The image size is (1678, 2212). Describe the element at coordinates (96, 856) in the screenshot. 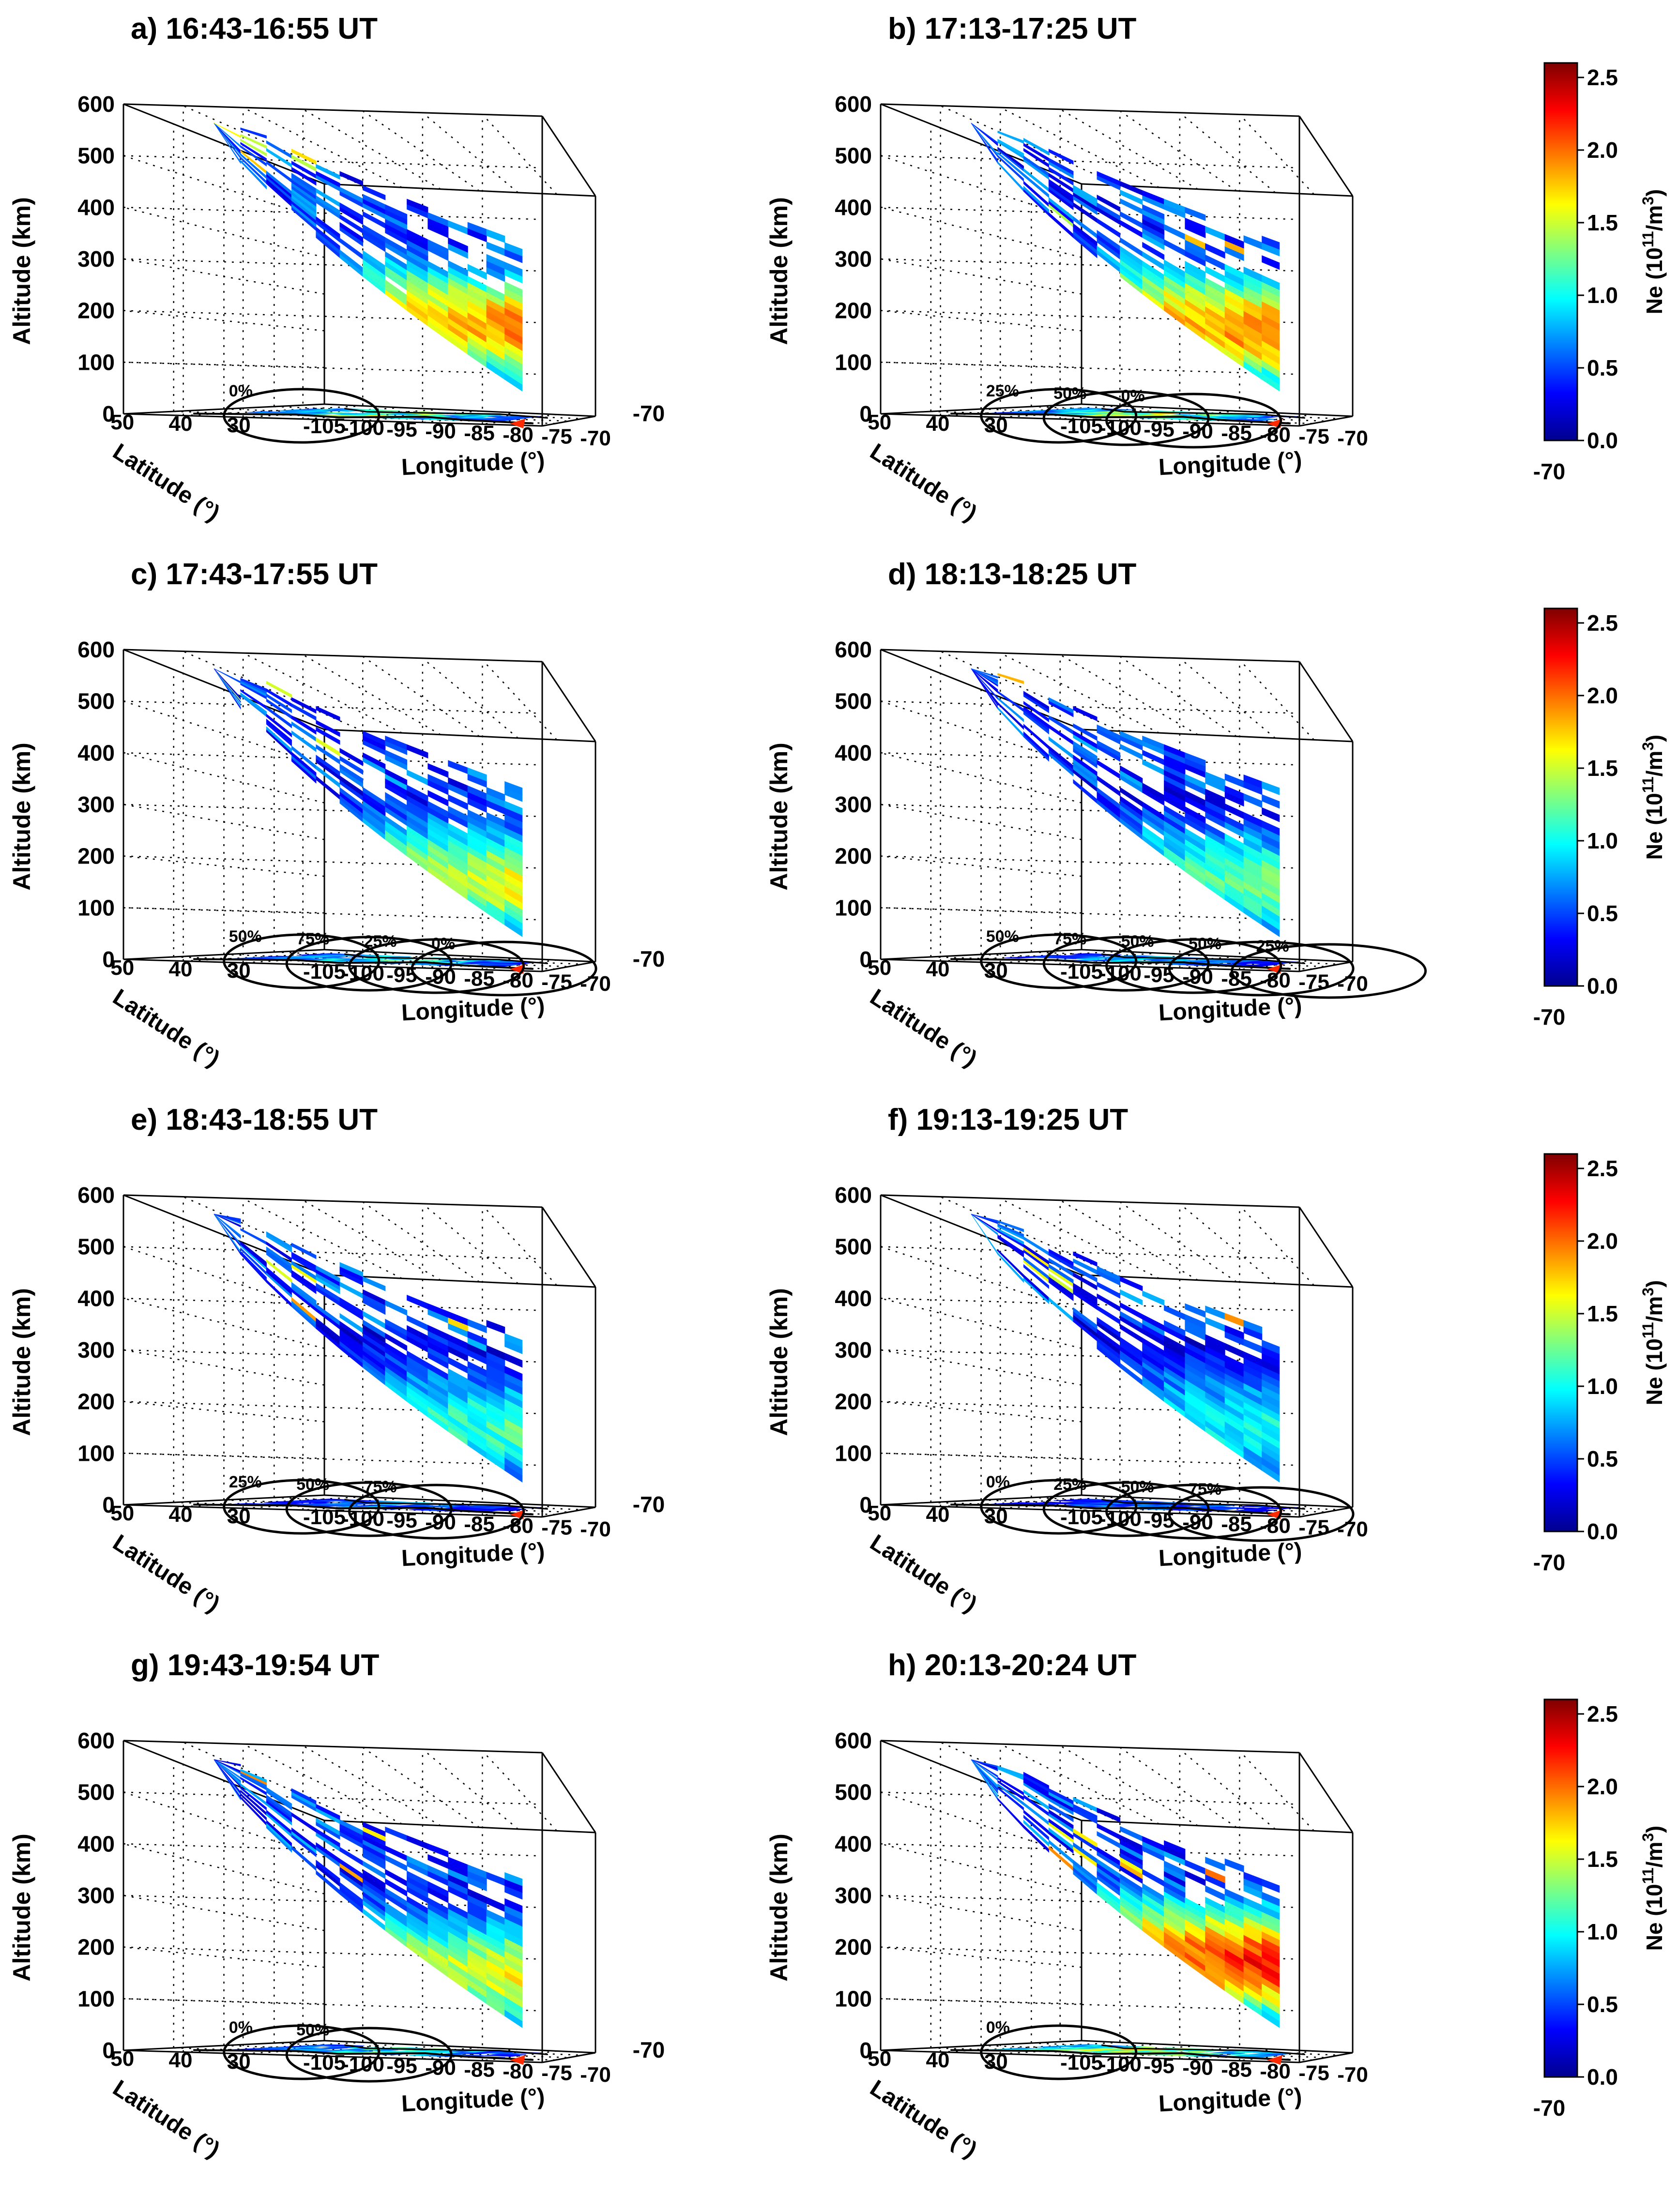

I see `alt-tick-label: 200` at that location.